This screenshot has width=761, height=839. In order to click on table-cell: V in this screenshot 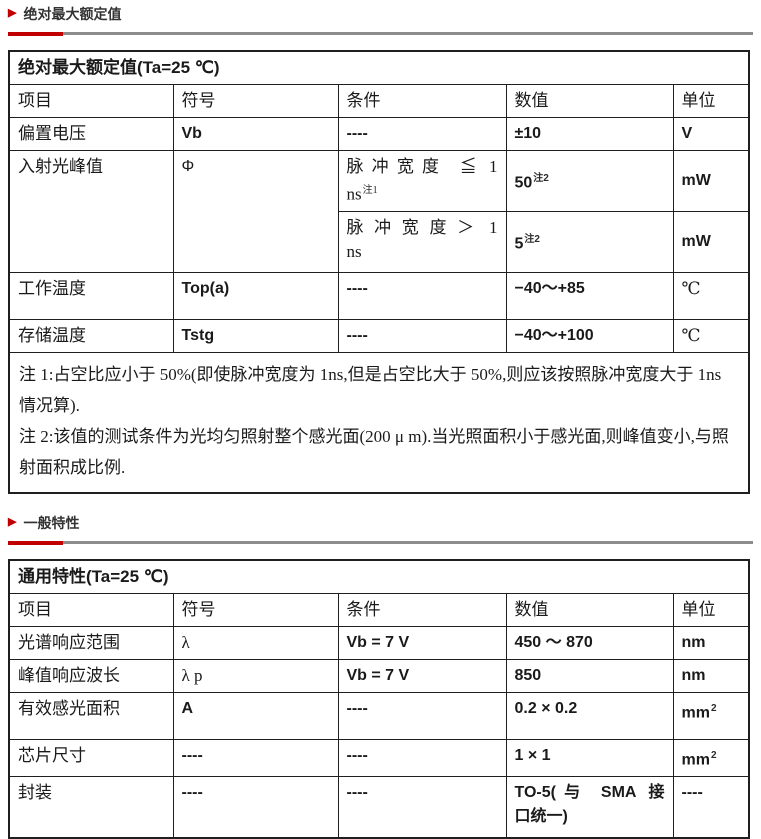, I will do `click(711, 134)`.